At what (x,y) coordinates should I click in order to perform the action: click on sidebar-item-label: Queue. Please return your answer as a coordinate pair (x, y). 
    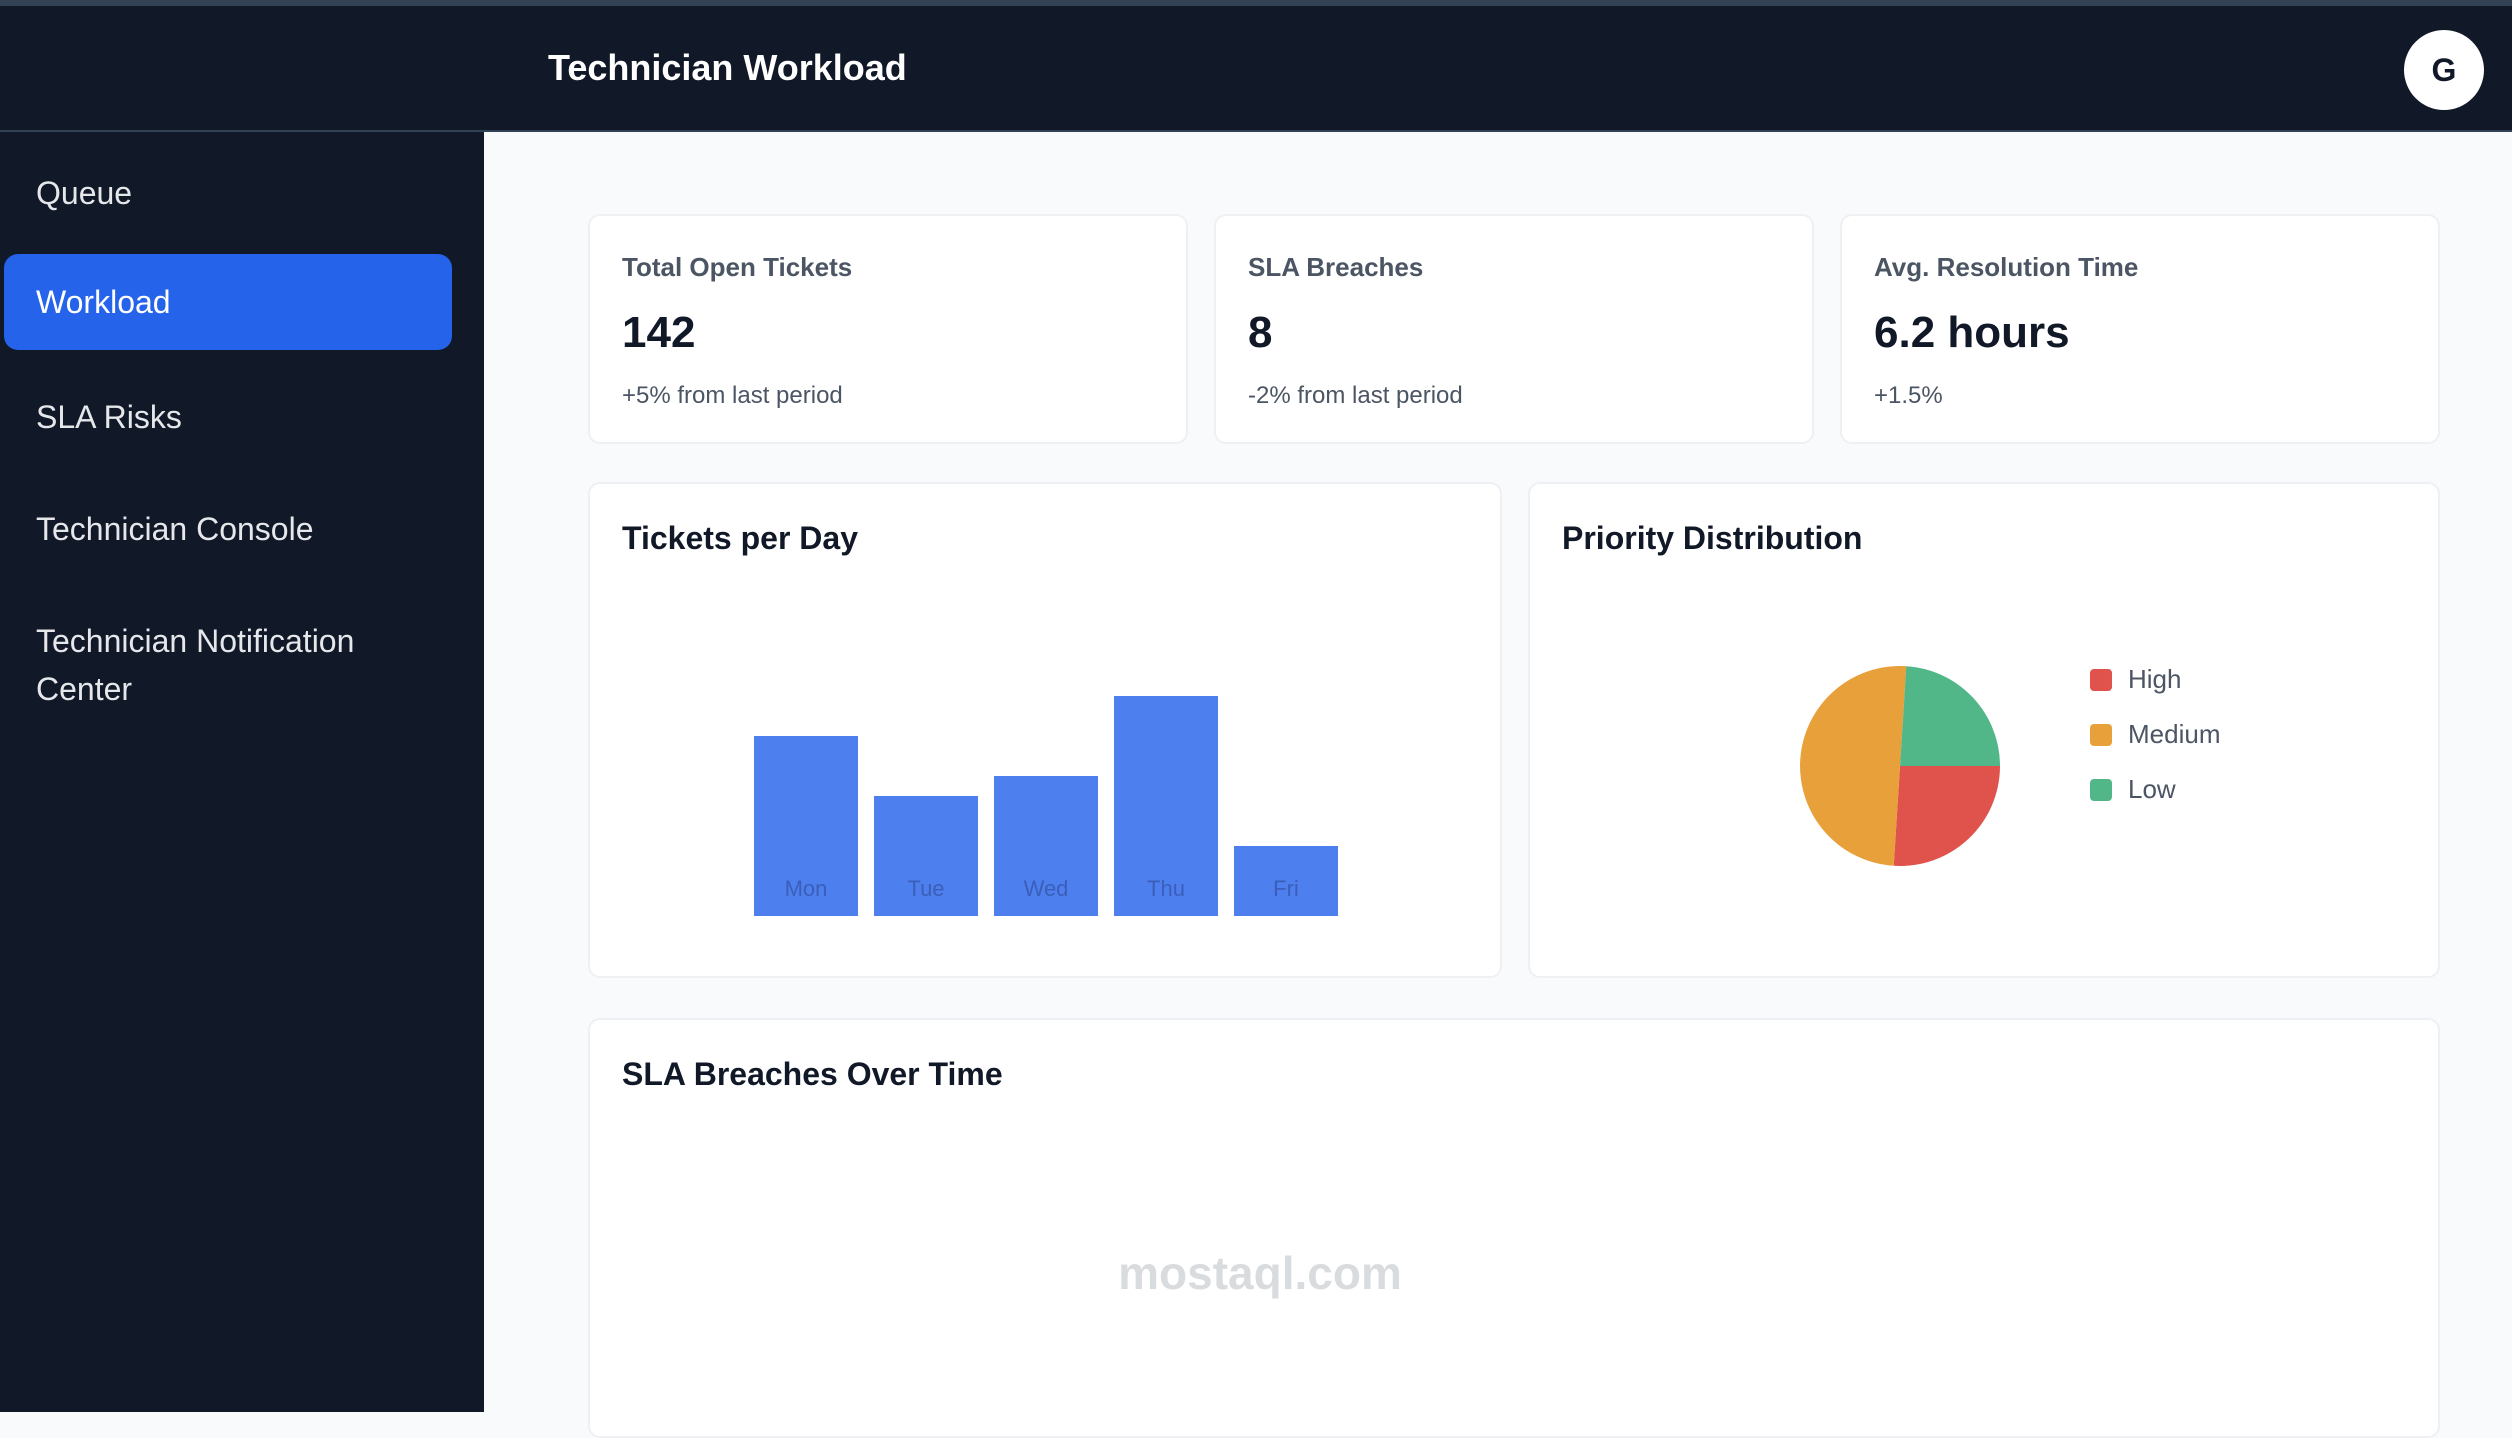
    Looking at the image, I should click on (84, 193).